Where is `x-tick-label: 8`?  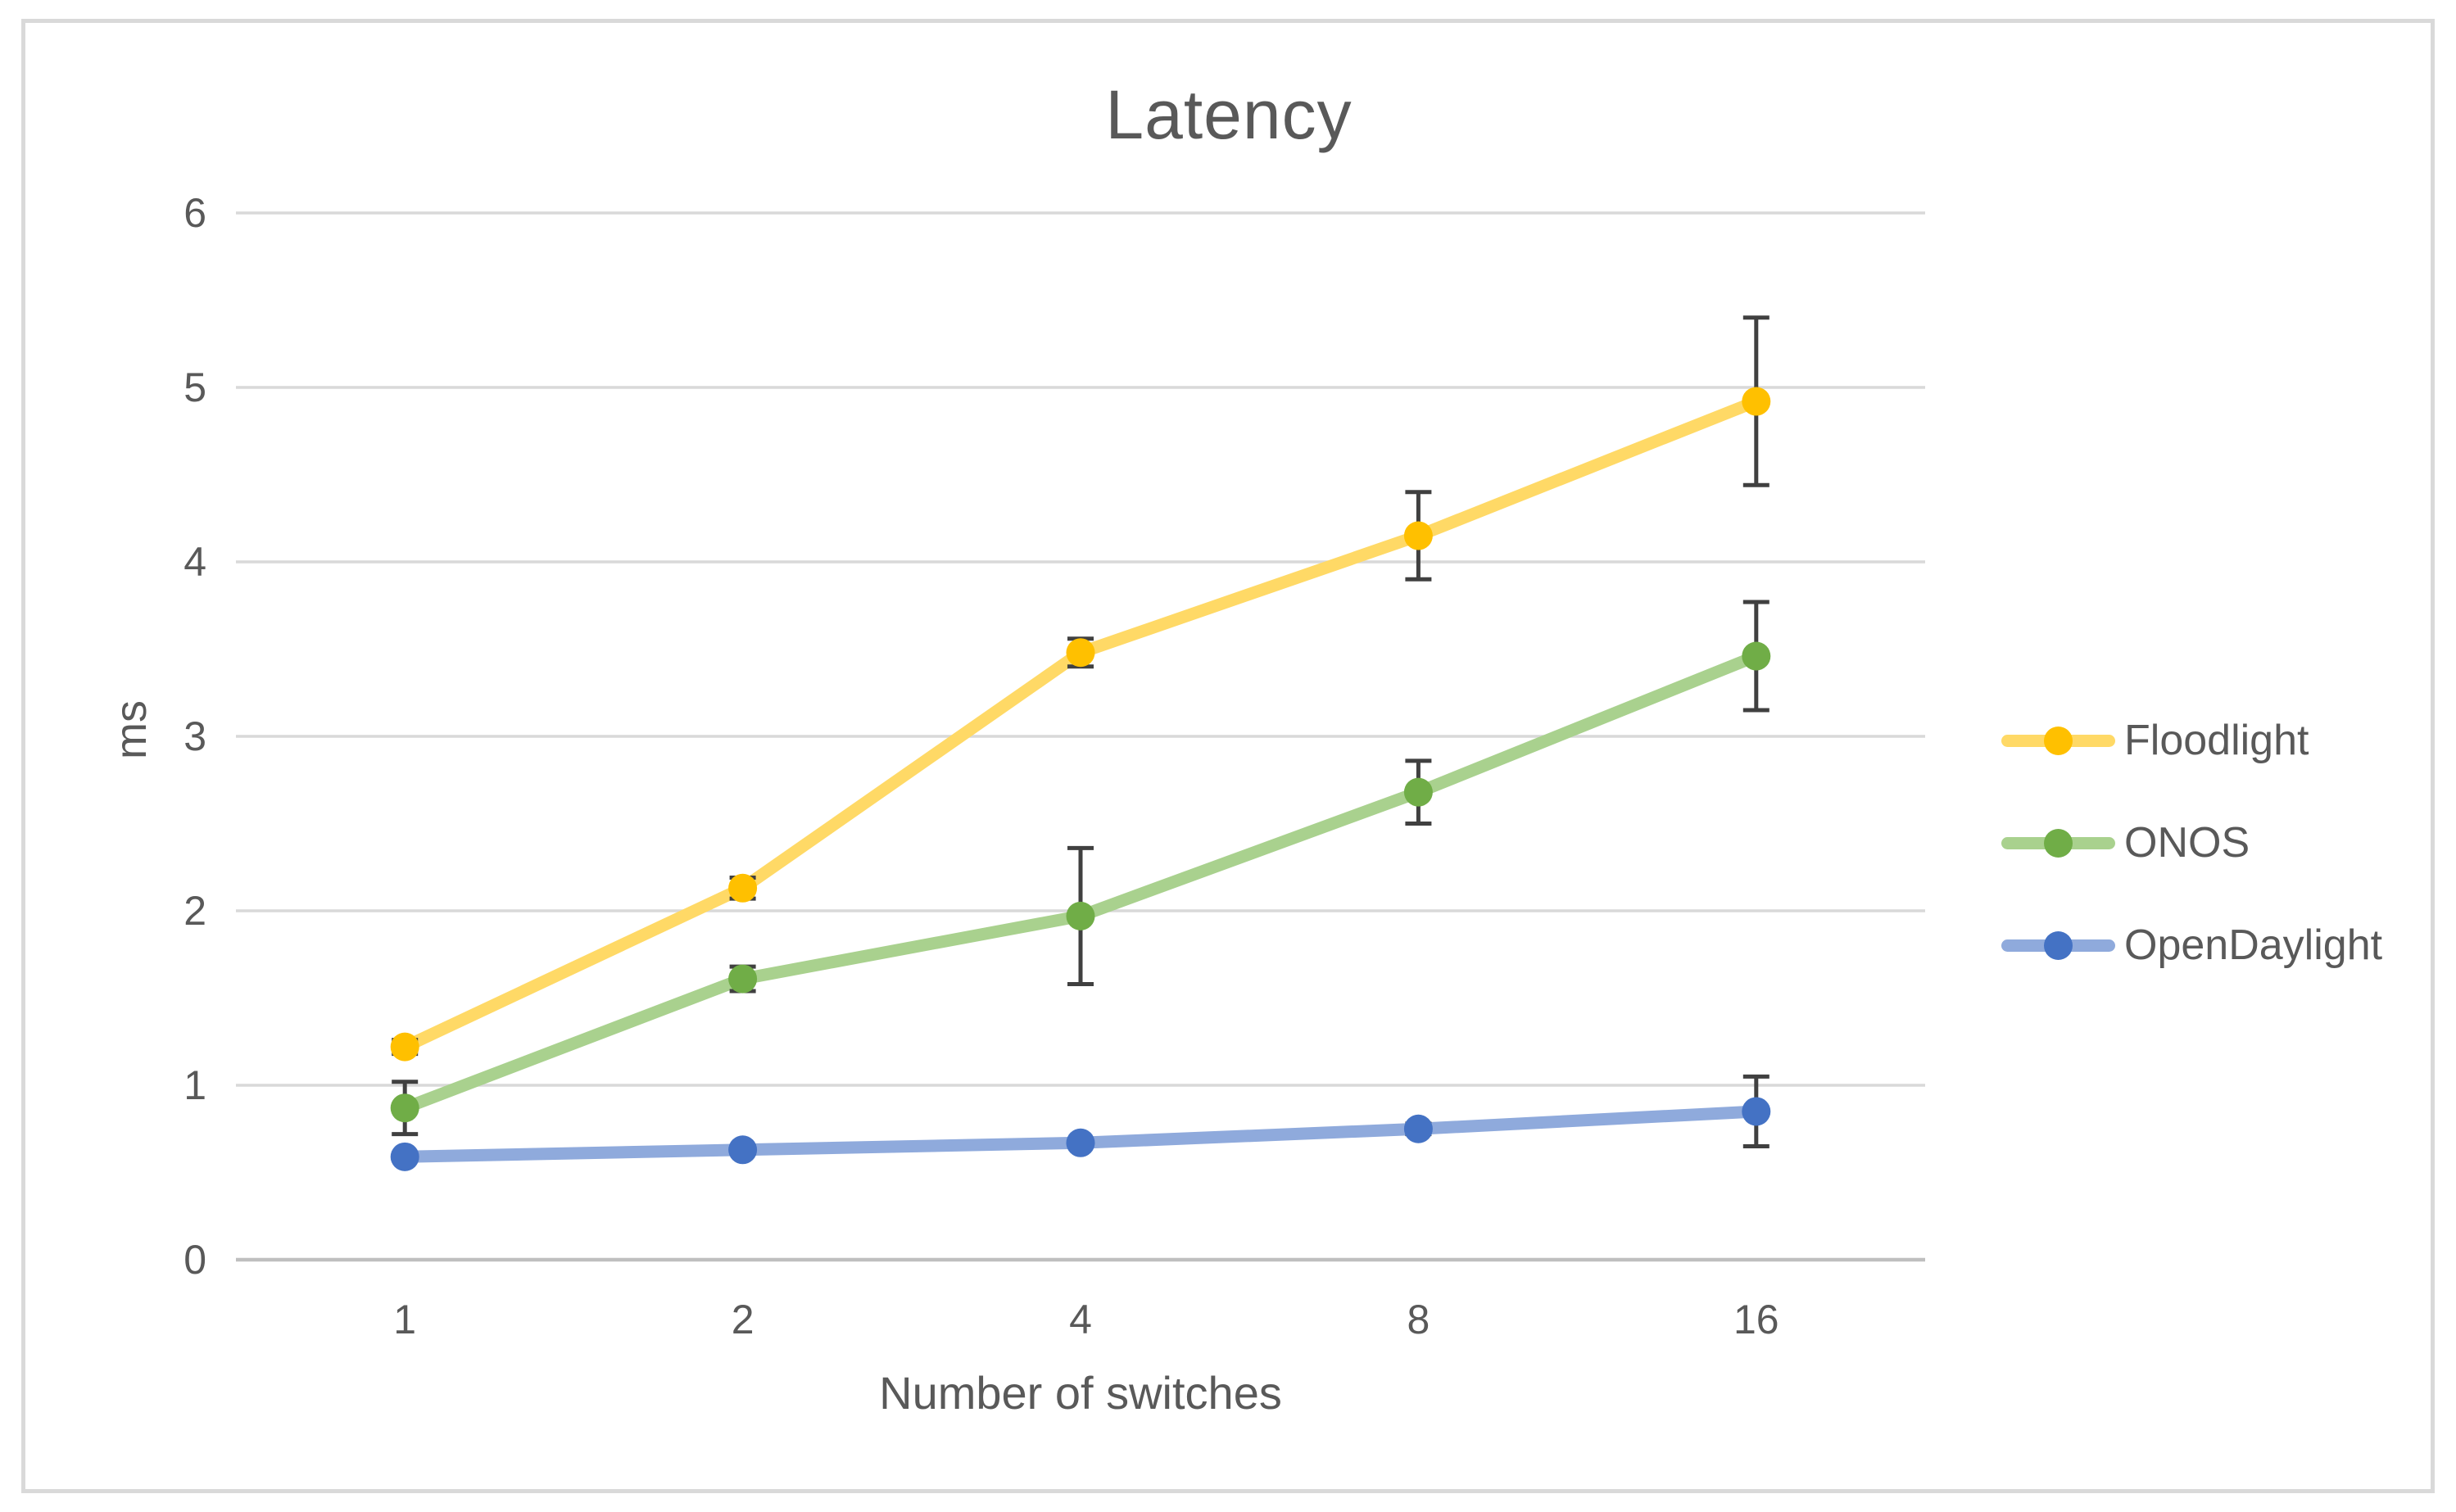
x-tick-label: 8 is located at coordinates (1418, 1320).